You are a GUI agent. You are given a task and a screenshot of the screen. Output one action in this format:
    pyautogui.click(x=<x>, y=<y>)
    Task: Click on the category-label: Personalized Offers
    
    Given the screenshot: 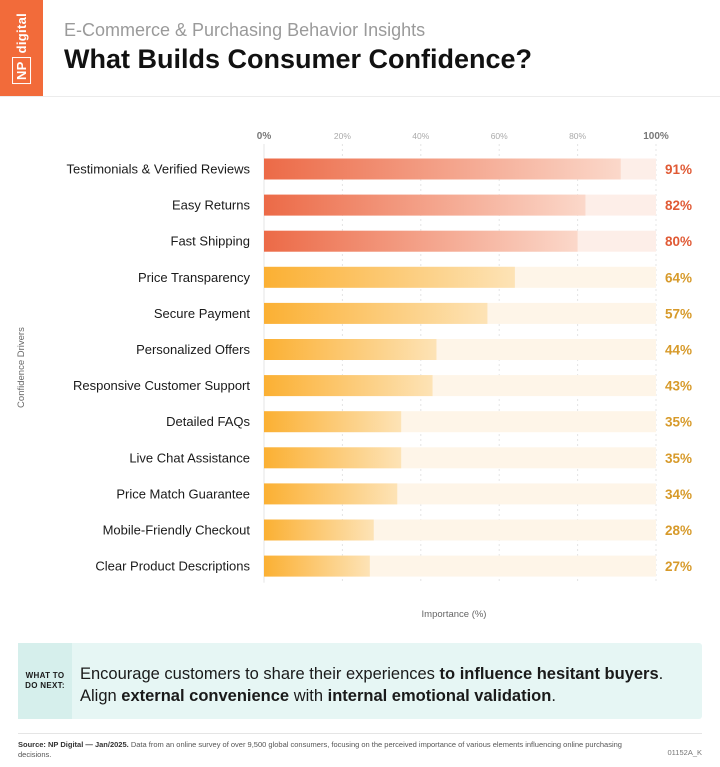 What is the action you would take?
    pyautogui.click(x=193, y=349)
    